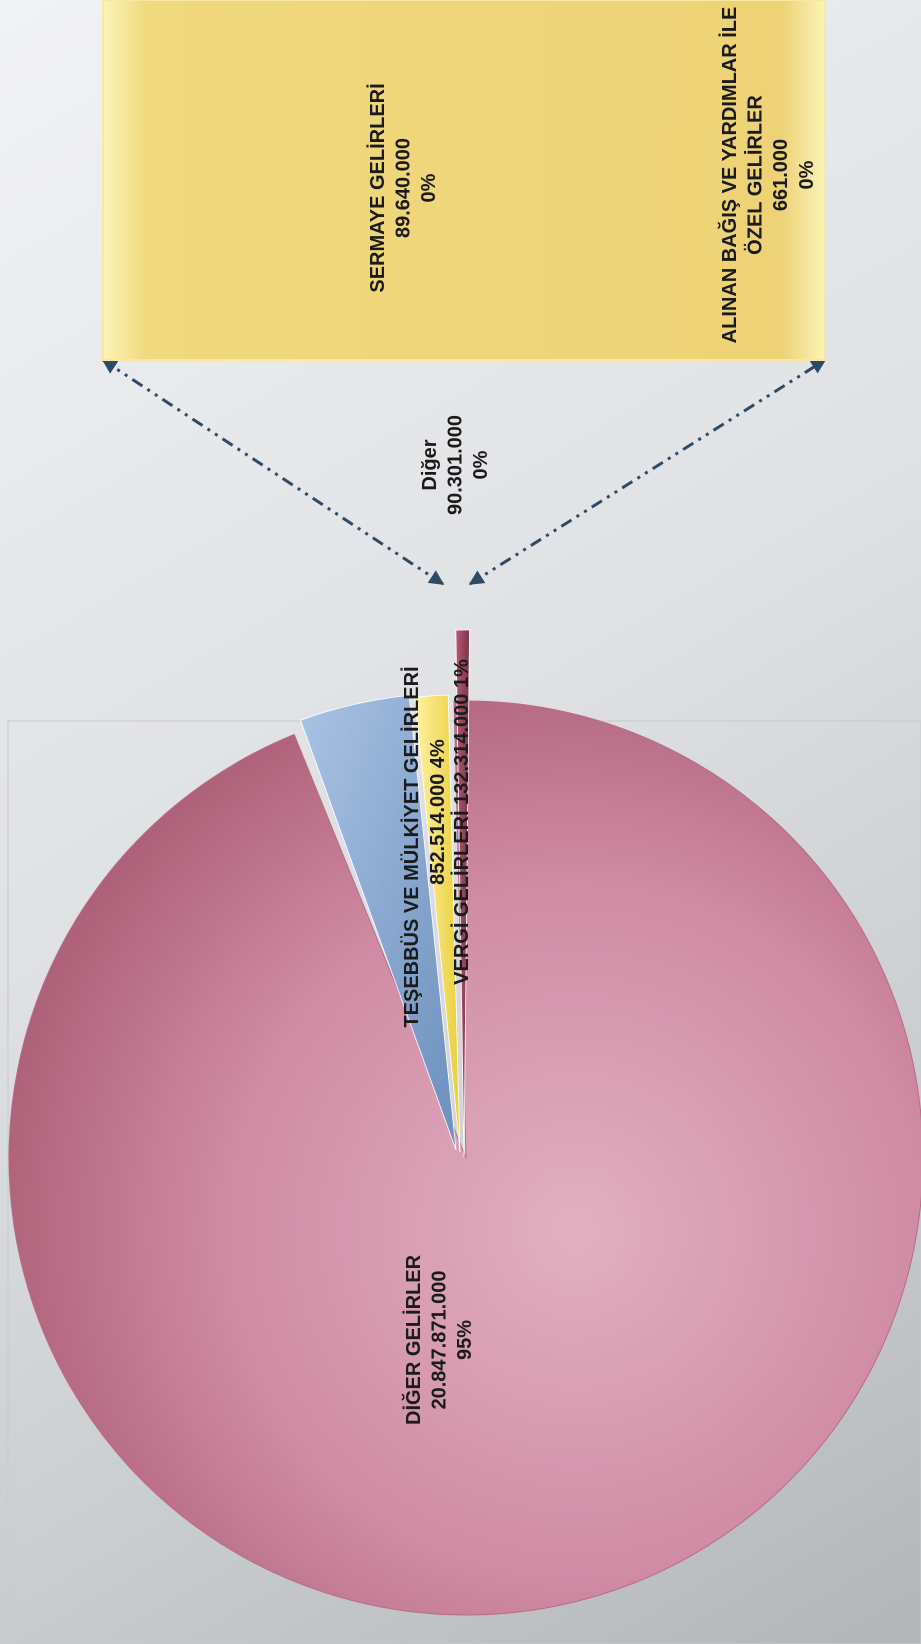 This screenshot has width=921, height=1644. I want to click on label-vergi: VERGİ GELİRLERİ 132.314.000 1%, so click(461, 822).